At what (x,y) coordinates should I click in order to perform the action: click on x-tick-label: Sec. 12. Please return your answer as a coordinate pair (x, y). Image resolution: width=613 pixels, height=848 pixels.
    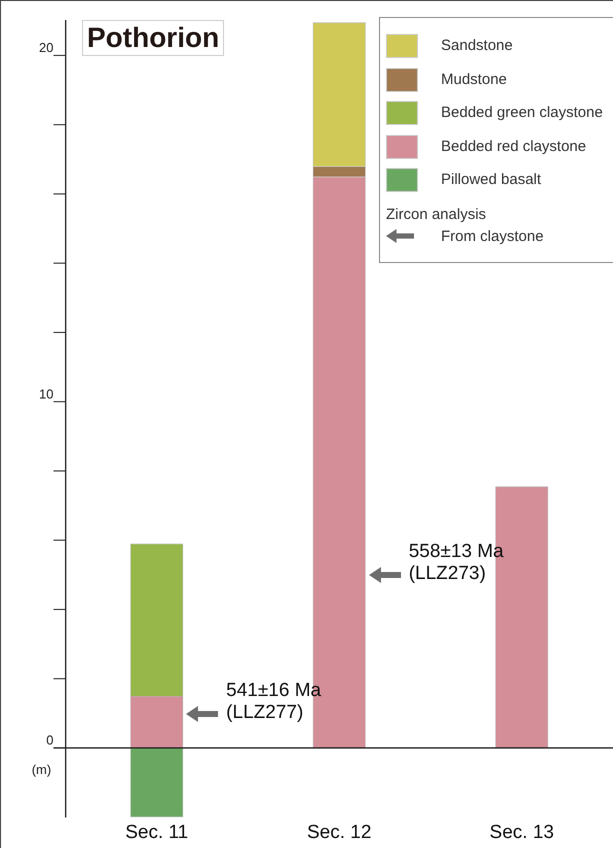
    Looking at the image, I should click on (339, 832).